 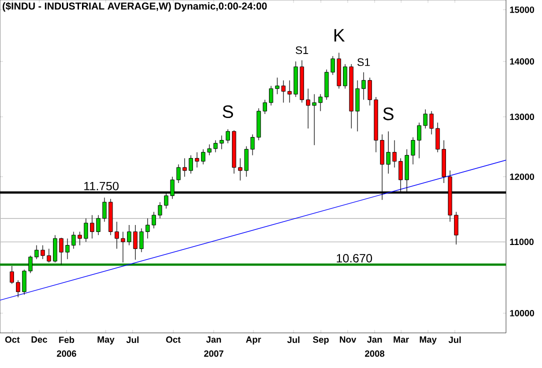 What do you see at coordinates (320, 340) in the screenshot?
I see `x-tick-label: Sep` at bounding box center [320, 340].